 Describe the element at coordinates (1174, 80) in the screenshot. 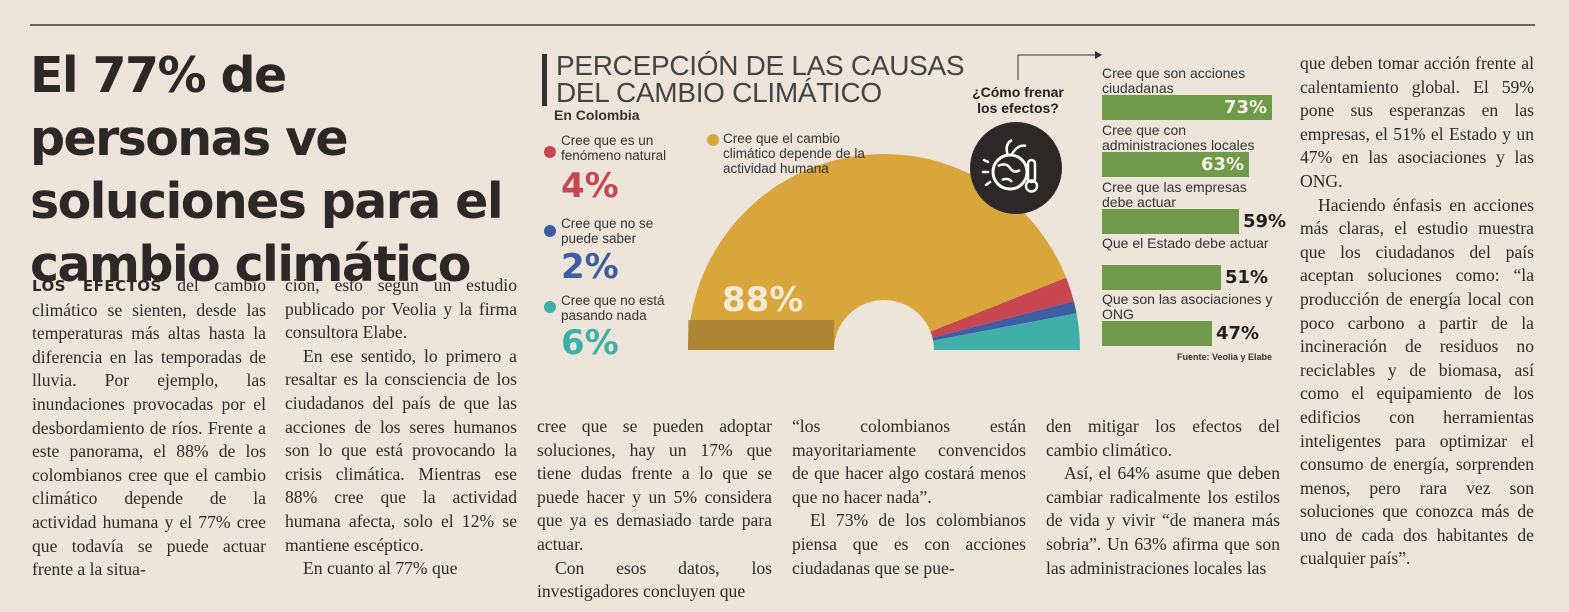

I see `bar-label: Cree que son acciones ciudadanas` at that location.